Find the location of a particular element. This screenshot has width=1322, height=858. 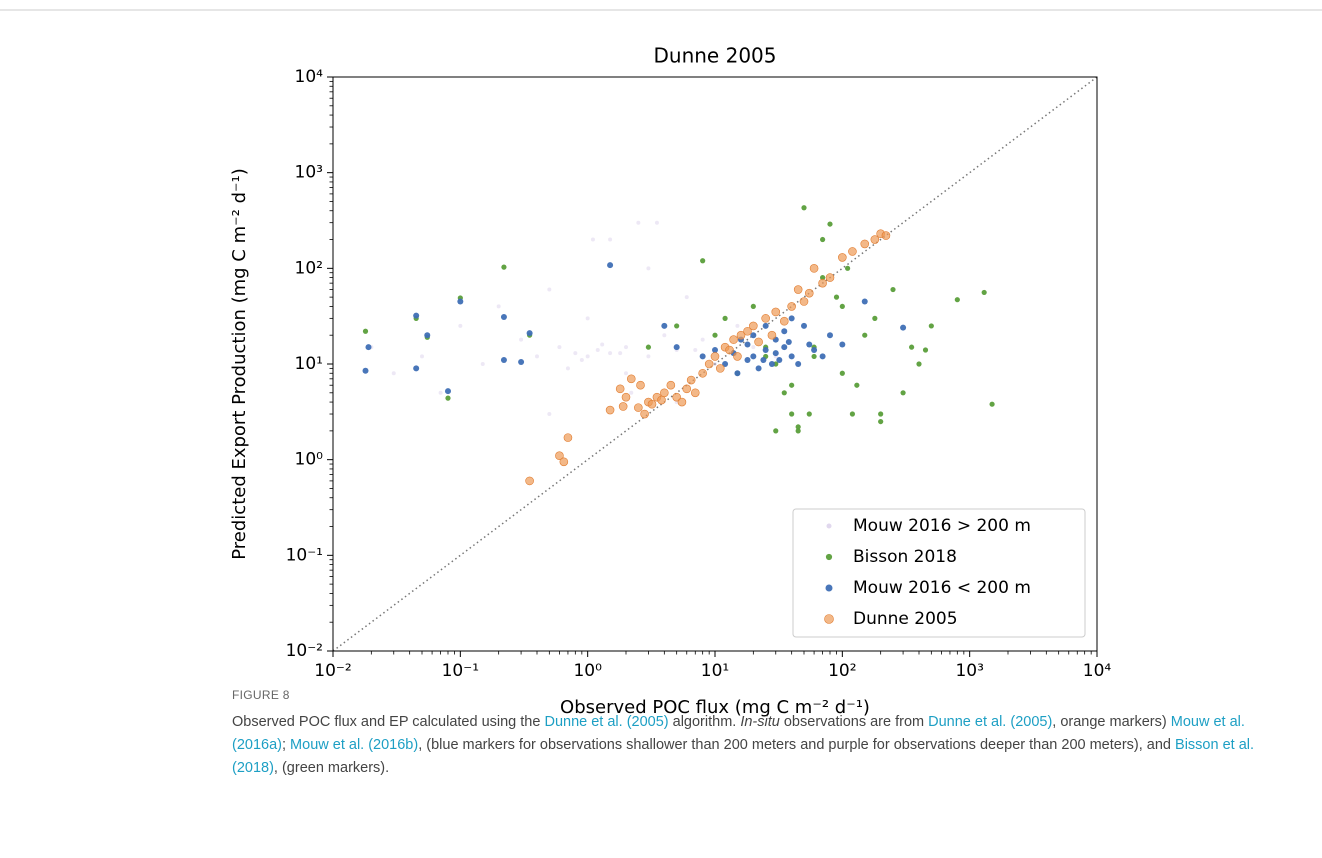

legend-label: Mouw 2016 < 200 m is located at coordinates (942, 588).